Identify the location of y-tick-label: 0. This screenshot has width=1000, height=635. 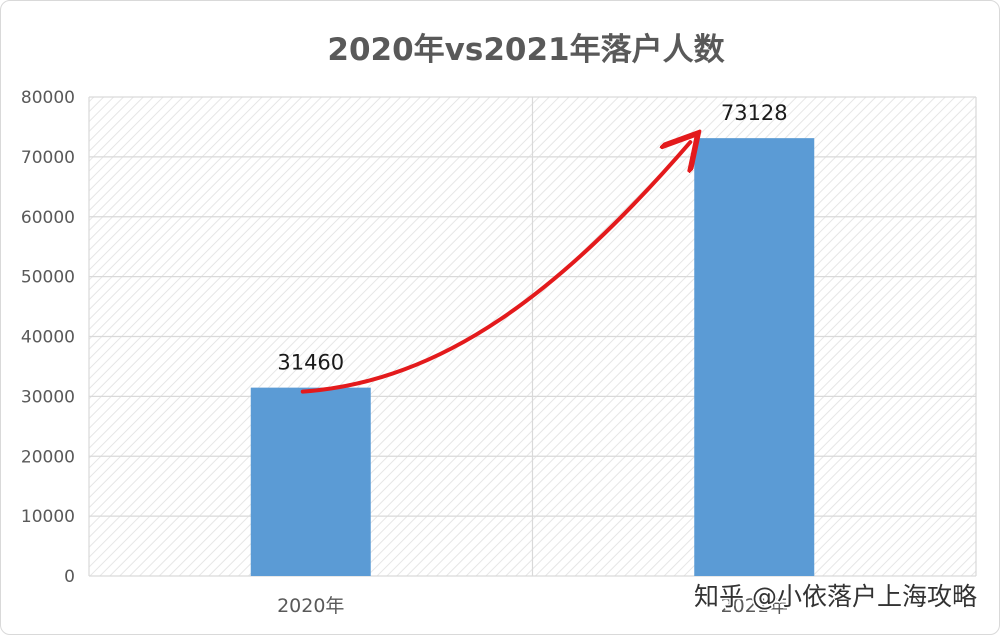
(69, 577).